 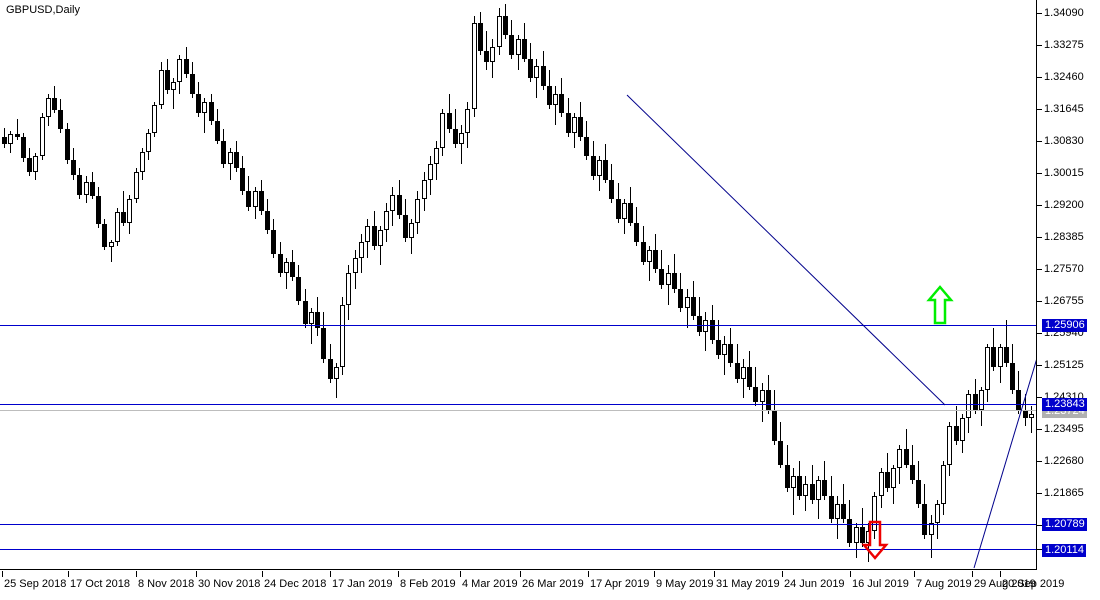 I want to click on level-line-current-price, so click(x=518, y=410).